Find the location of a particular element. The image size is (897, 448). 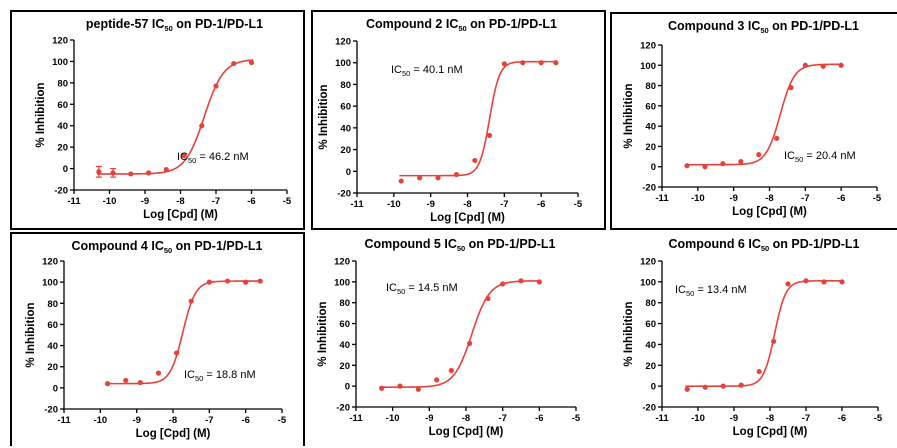

x-tick-label: -9 is located at coordinates (734, 418).